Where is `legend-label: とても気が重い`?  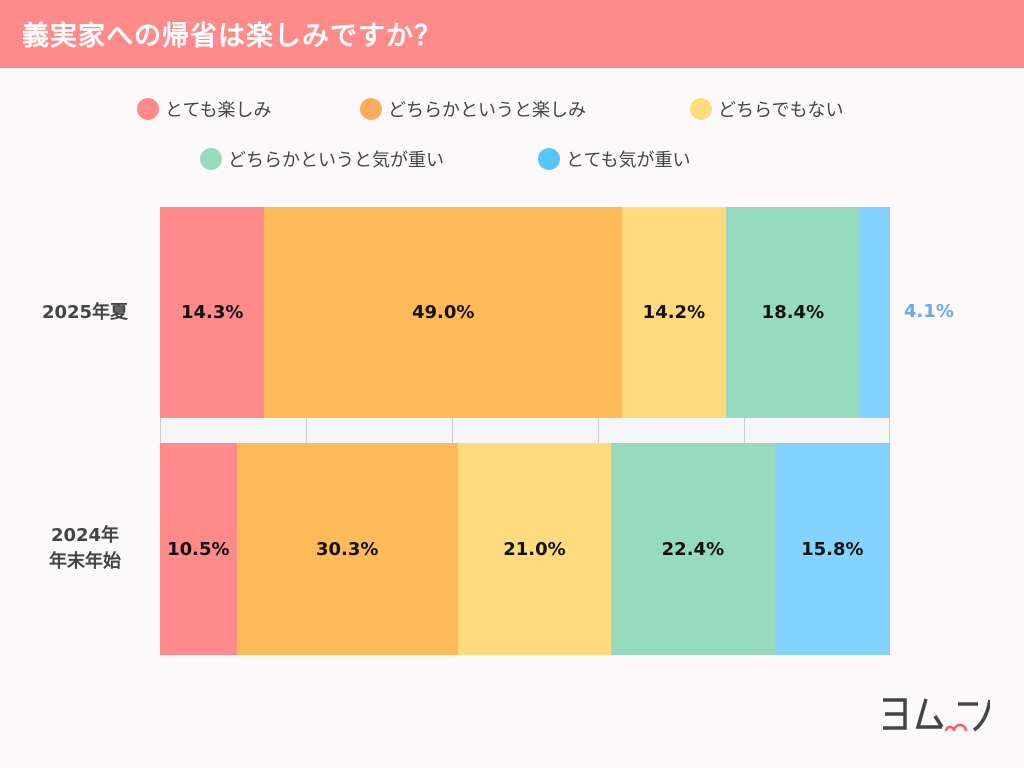
legend-label: とても気が重い is located at coordinates (628, 160).